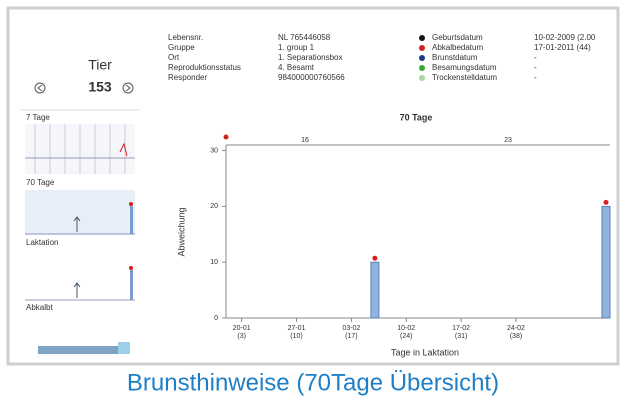  I want to click on y-tick-label: 10, so click(214, 262).